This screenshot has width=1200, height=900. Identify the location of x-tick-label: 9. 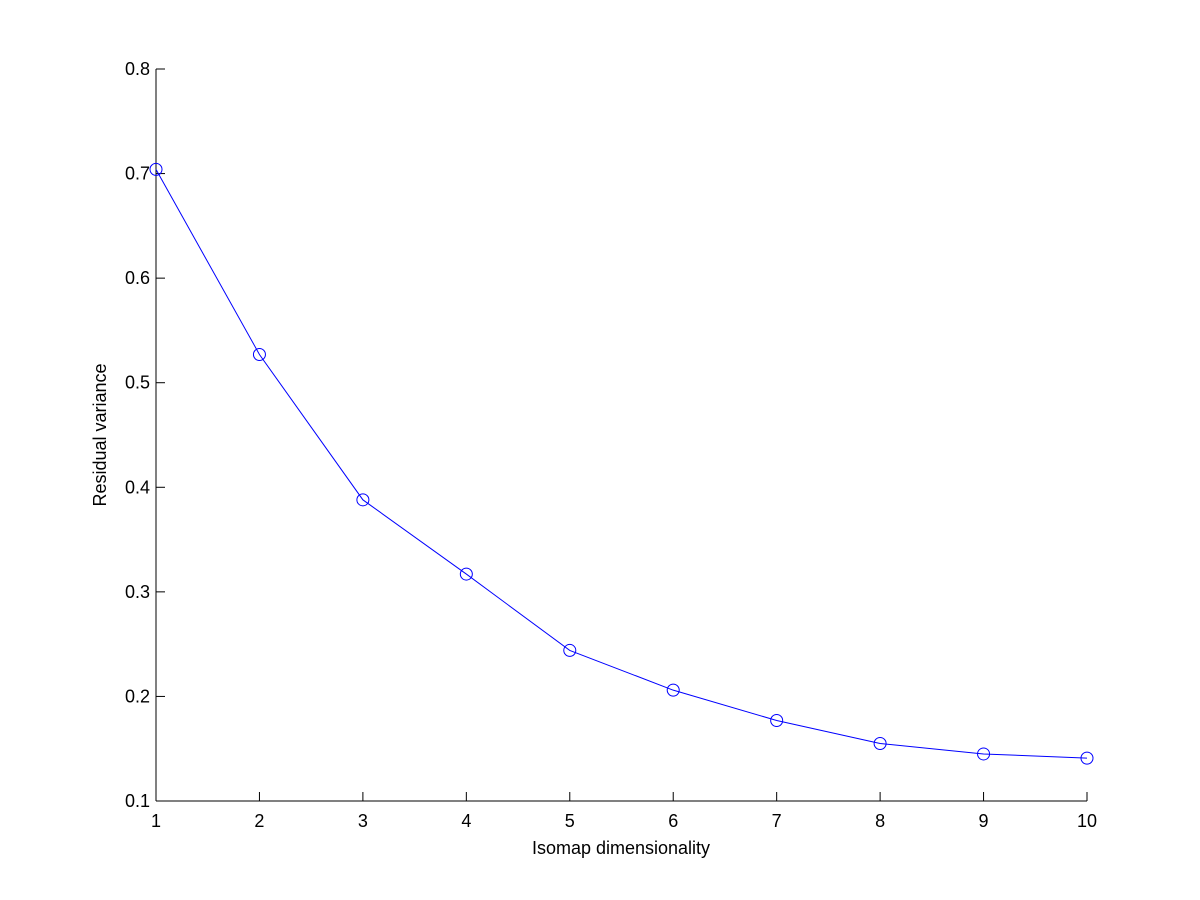
(984, 821).